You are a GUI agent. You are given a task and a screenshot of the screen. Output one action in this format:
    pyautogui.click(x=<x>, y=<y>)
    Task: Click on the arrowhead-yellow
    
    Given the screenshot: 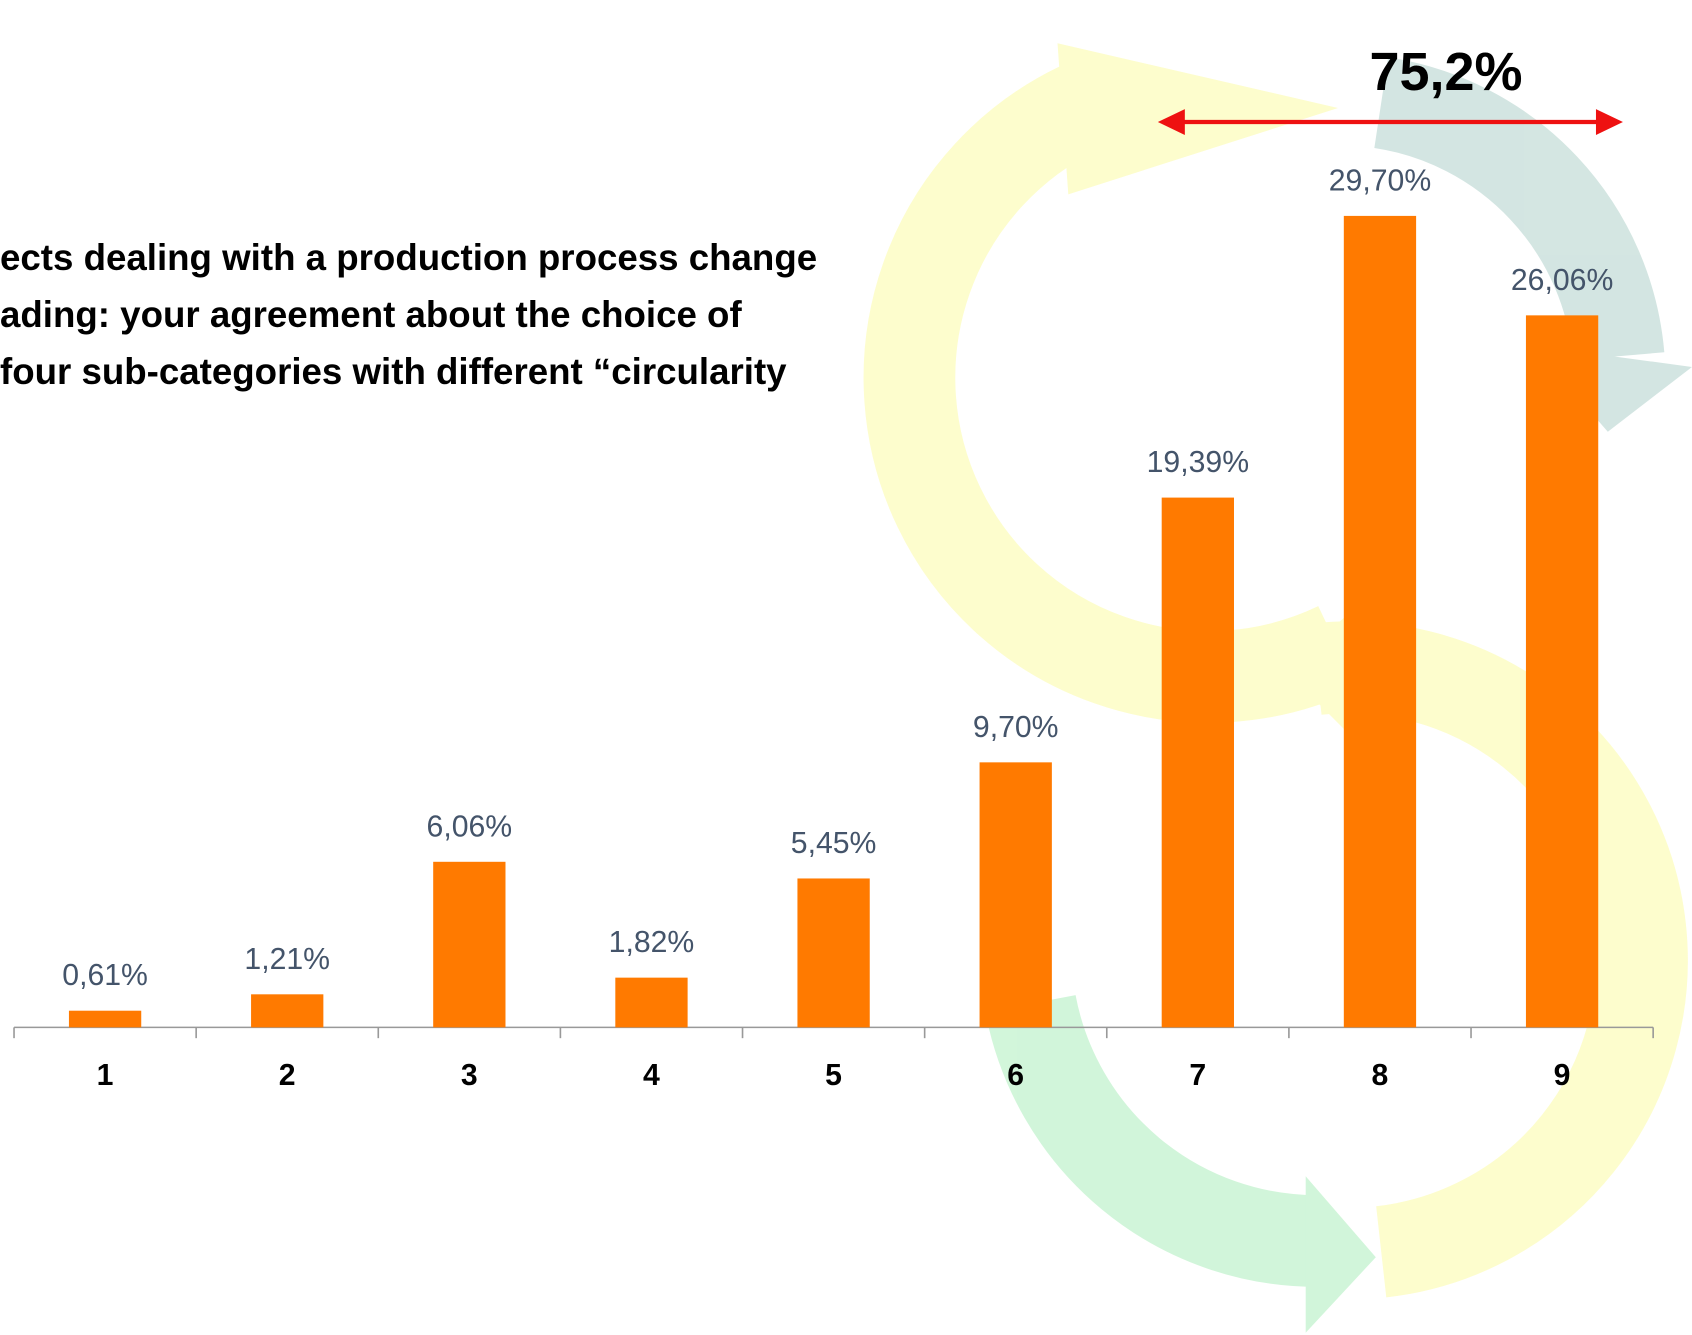 What is the action you would take?
    pyautogui.click(x=1198, y=119)
    